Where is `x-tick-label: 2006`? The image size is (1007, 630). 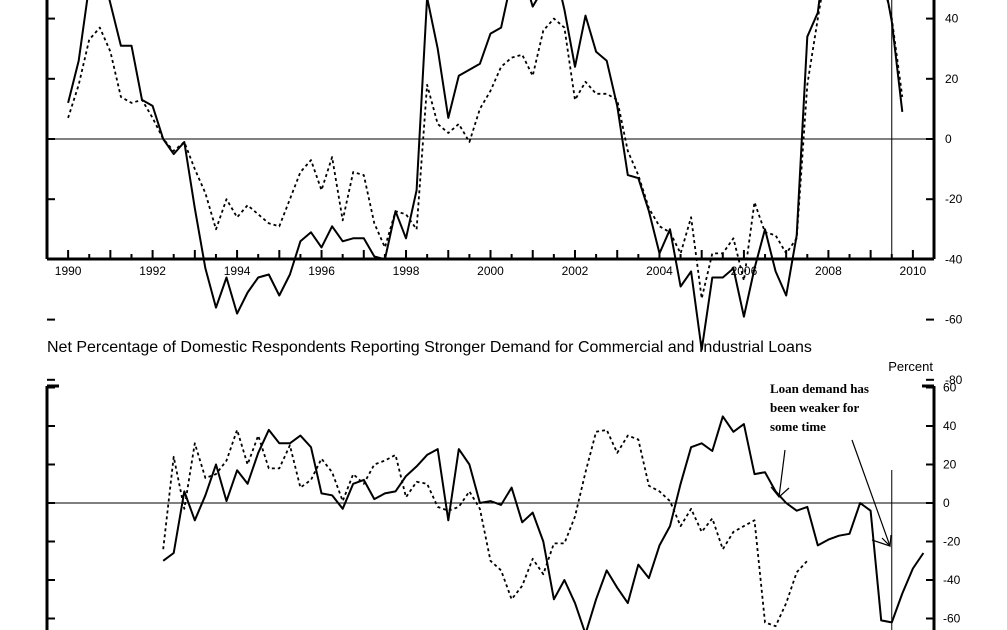 x-tick-label: 2006 is located at coordinates (744, 271).